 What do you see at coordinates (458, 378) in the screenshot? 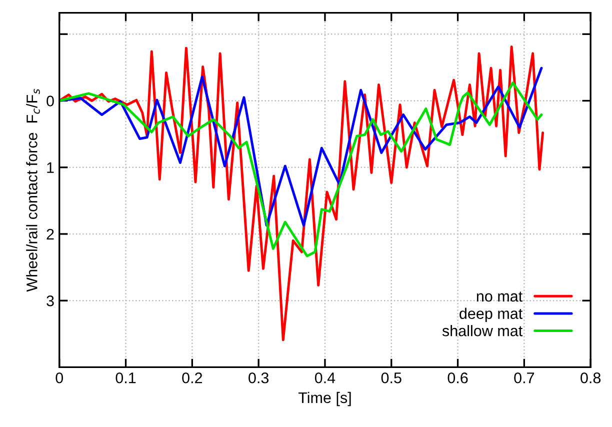
I see `x-tick-label: 0.6` at bounding box center [458, 378].